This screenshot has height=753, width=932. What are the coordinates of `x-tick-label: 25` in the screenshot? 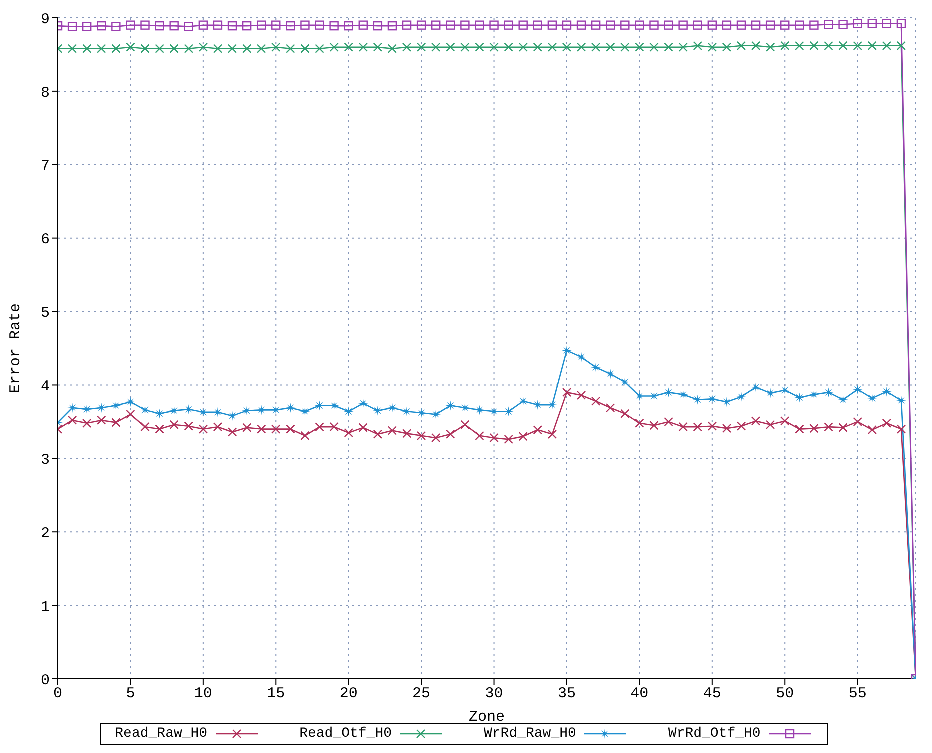 It's located at (421, 694).